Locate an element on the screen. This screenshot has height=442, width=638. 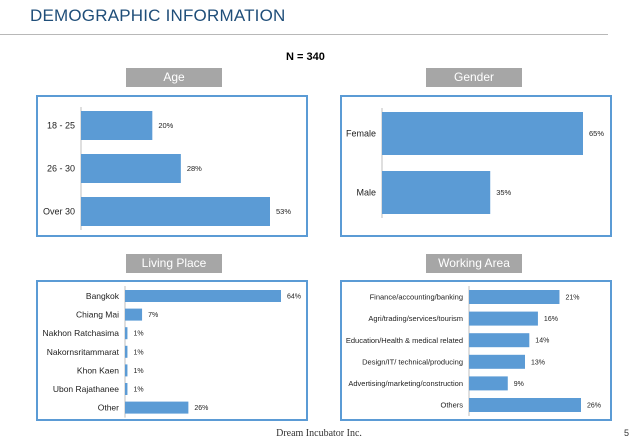
working-category-label-3: Design/IT/ technical/producing is located at coordinates (412, 361).